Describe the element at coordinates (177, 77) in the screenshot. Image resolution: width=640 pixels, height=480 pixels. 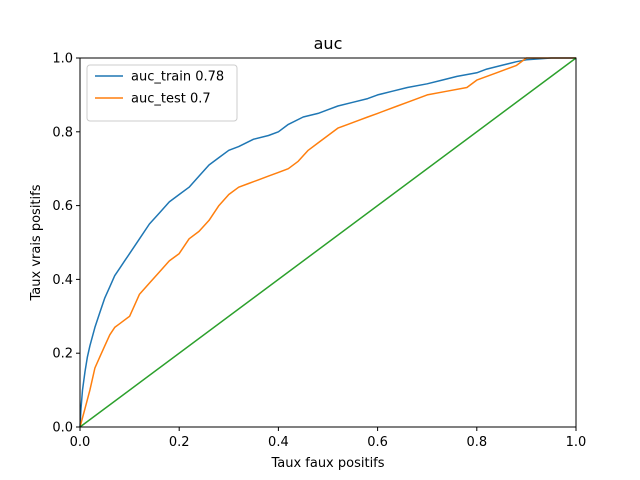
I see `legend-label: auc_train 0.78` at that location.